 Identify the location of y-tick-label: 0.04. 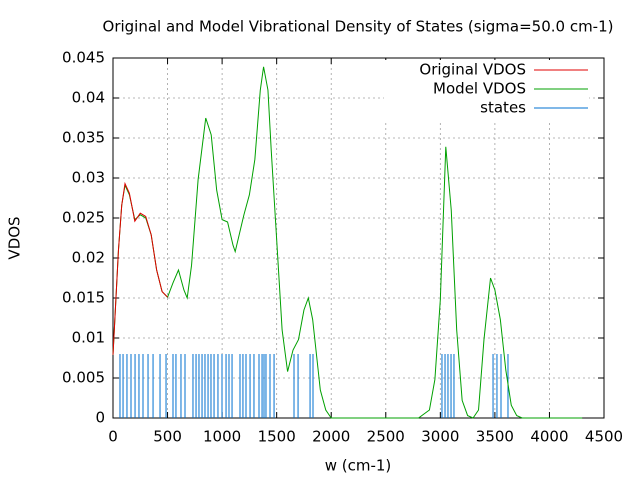
(88, 98).